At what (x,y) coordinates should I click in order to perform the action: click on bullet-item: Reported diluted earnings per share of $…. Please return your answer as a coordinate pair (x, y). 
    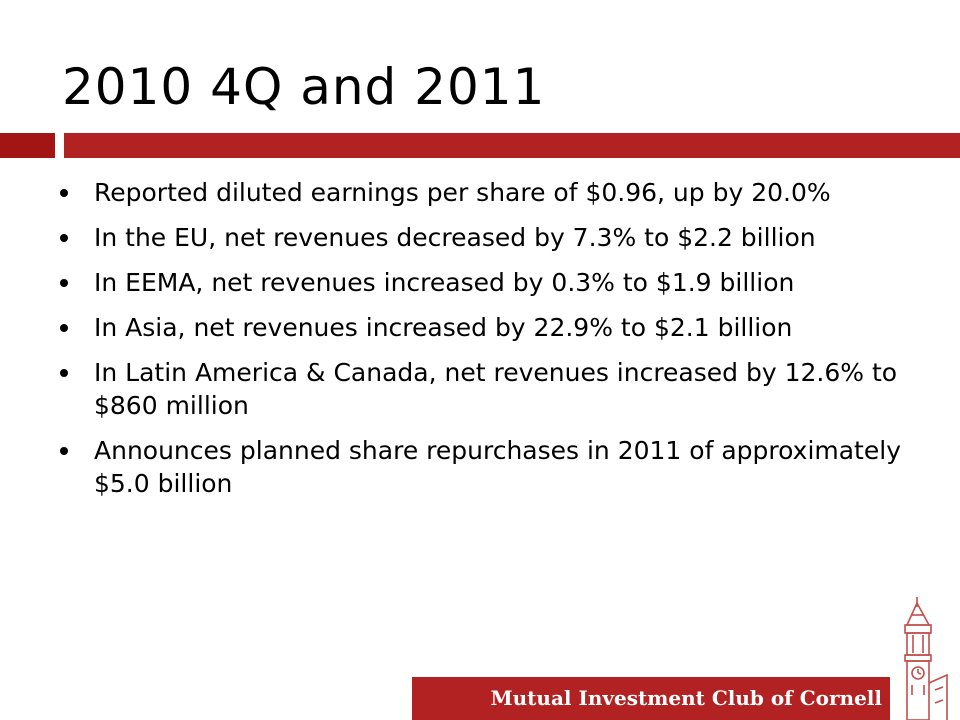
    Looking at the image, I should click on (490, 192).